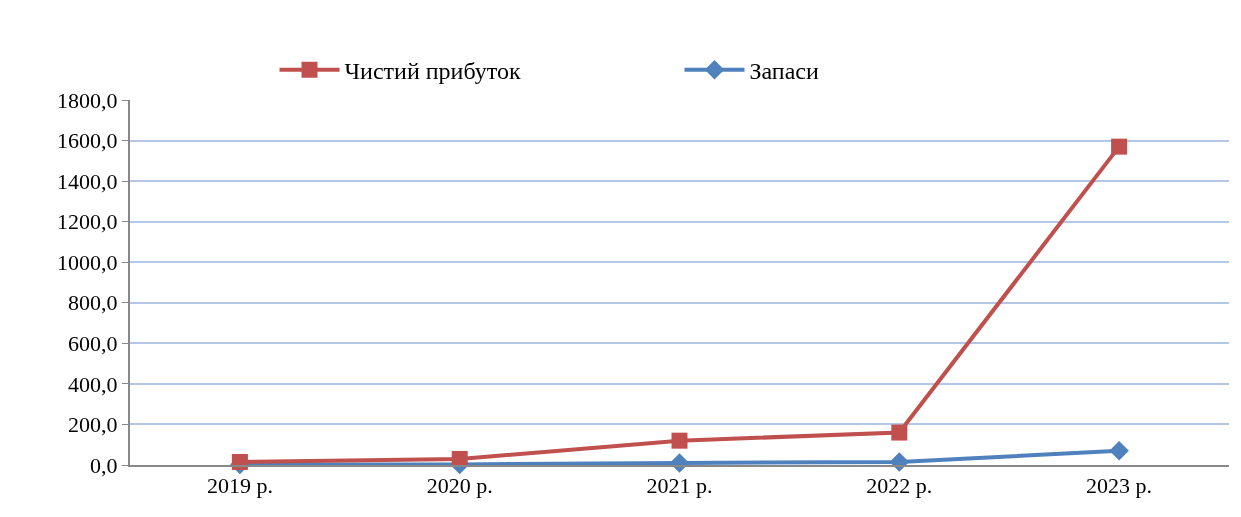 The width and height of the screenshot is (1241, 517). I want to click on y-tick-label: 1600,0, so click(87, 141).